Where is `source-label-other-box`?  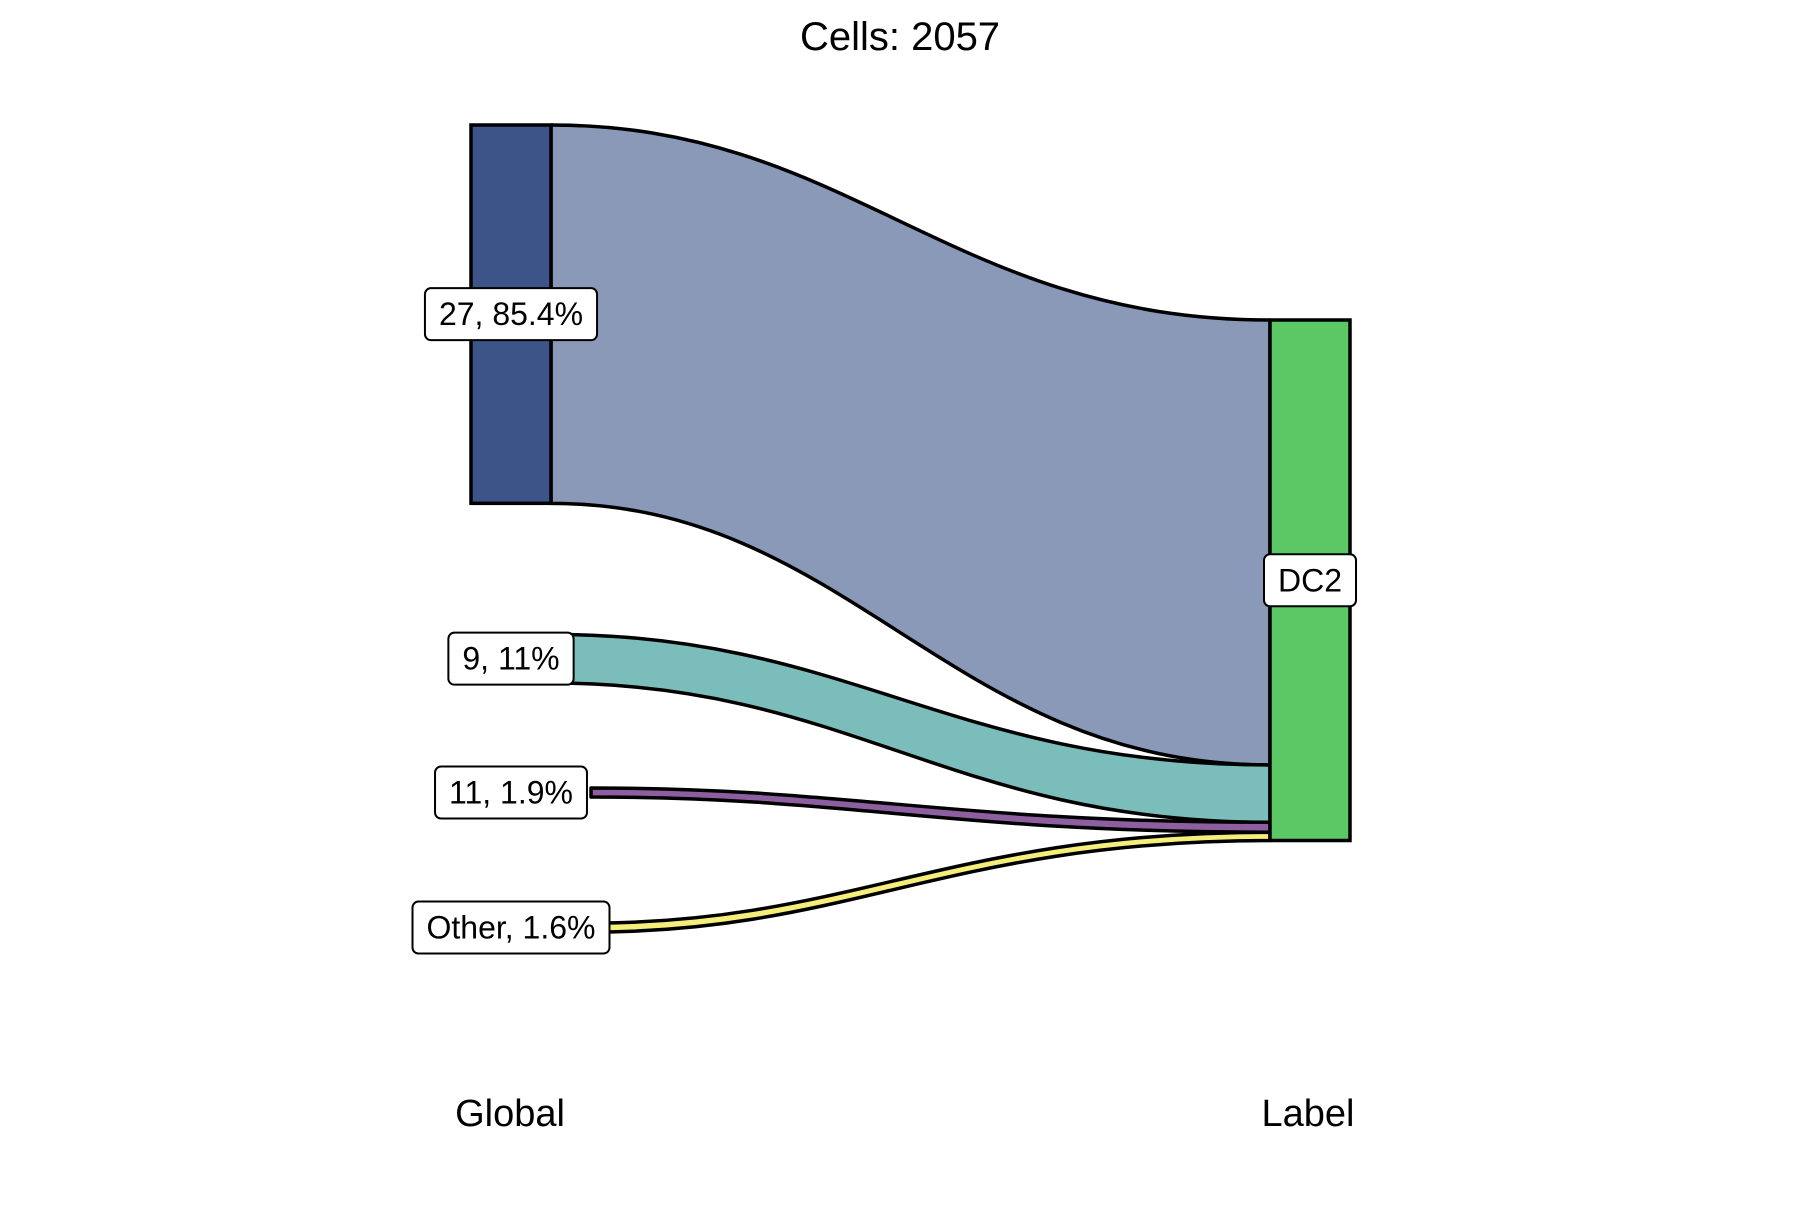
source-label-other-box is located at coordinates (511, 927).